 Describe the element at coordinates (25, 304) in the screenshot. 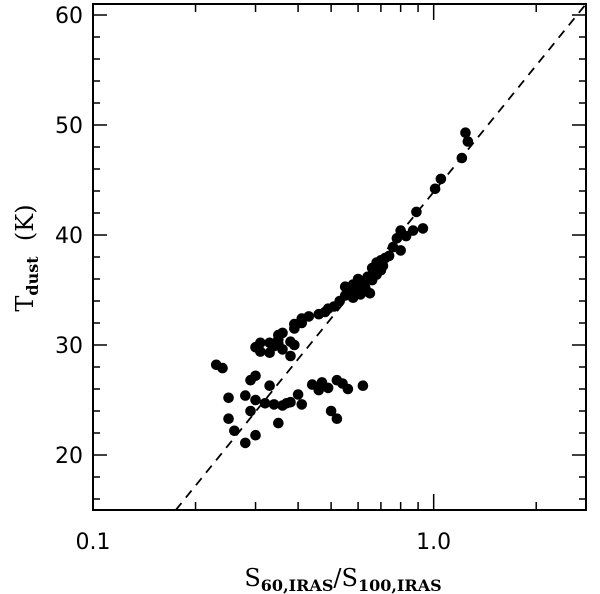

I see `y-label-main: T` at that location.